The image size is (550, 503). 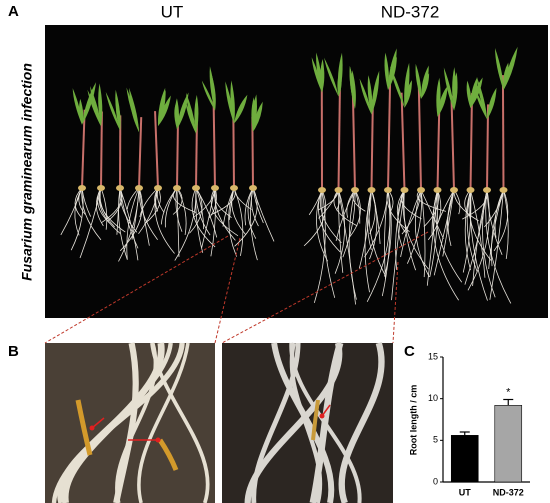 I want to click on significance: *, so click(x=508, y=392).